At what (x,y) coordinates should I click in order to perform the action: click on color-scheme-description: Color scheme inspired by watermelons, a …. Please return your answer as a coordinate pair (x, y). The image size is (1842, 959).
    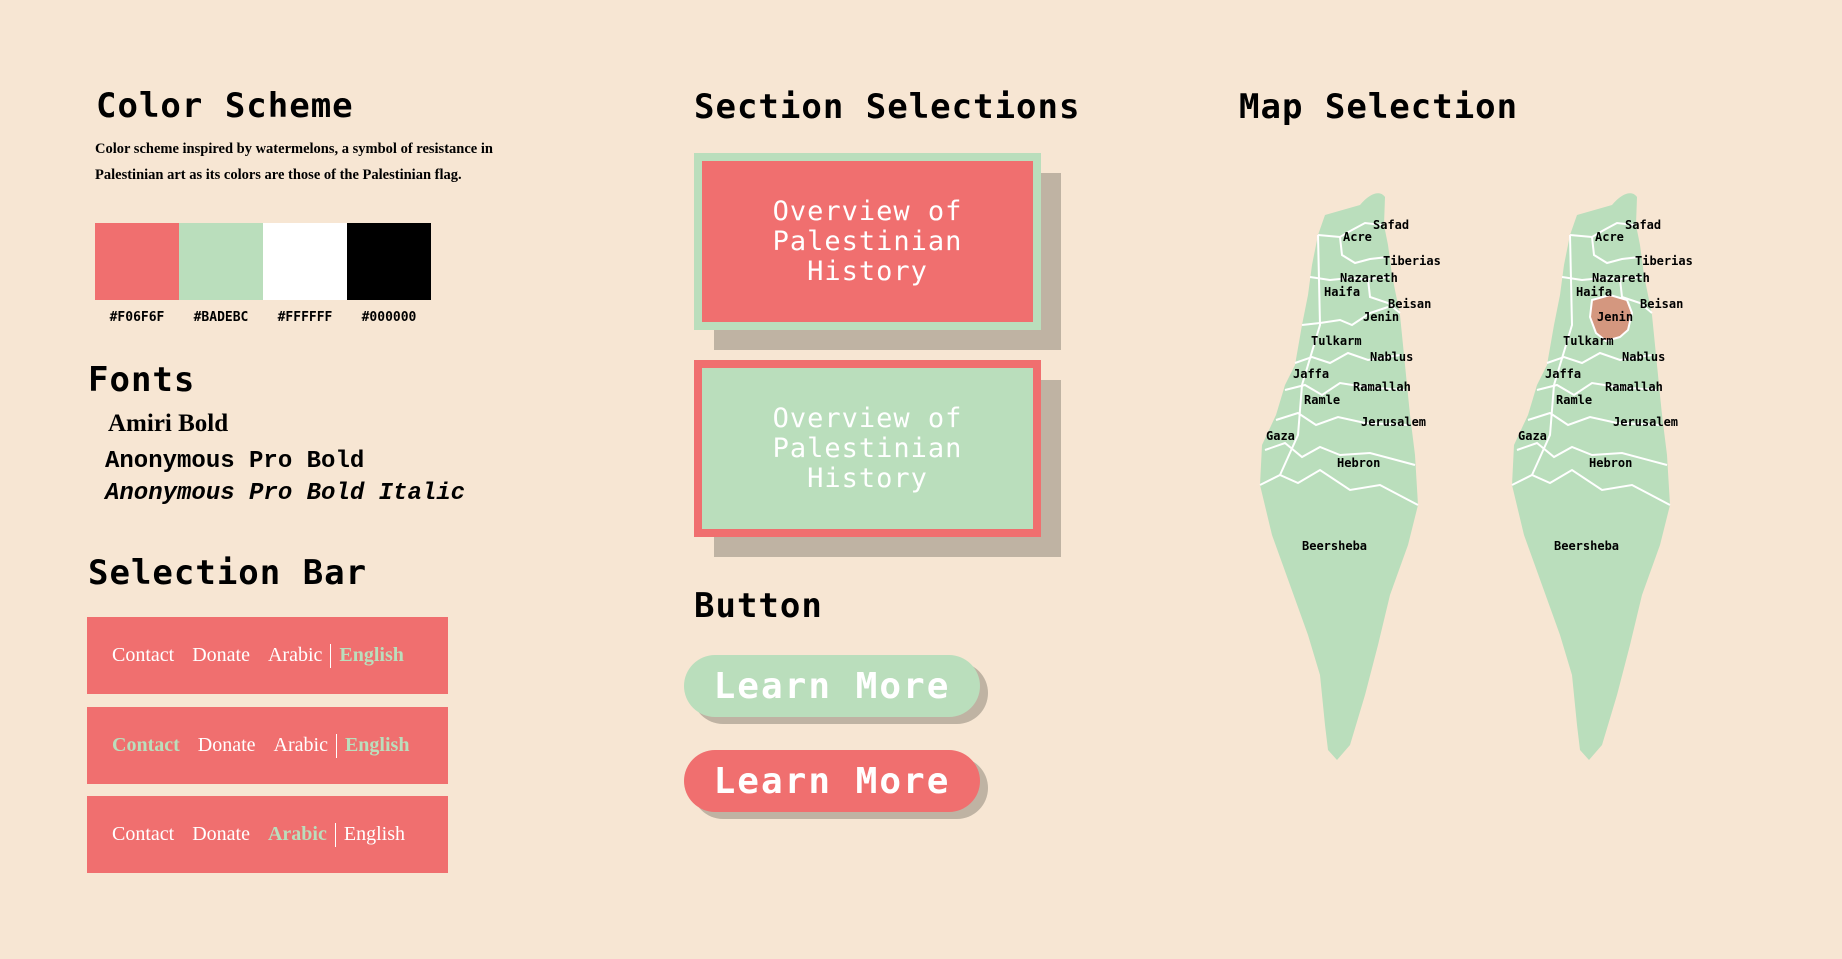
    Looking at the image, I should click on (294, 162).